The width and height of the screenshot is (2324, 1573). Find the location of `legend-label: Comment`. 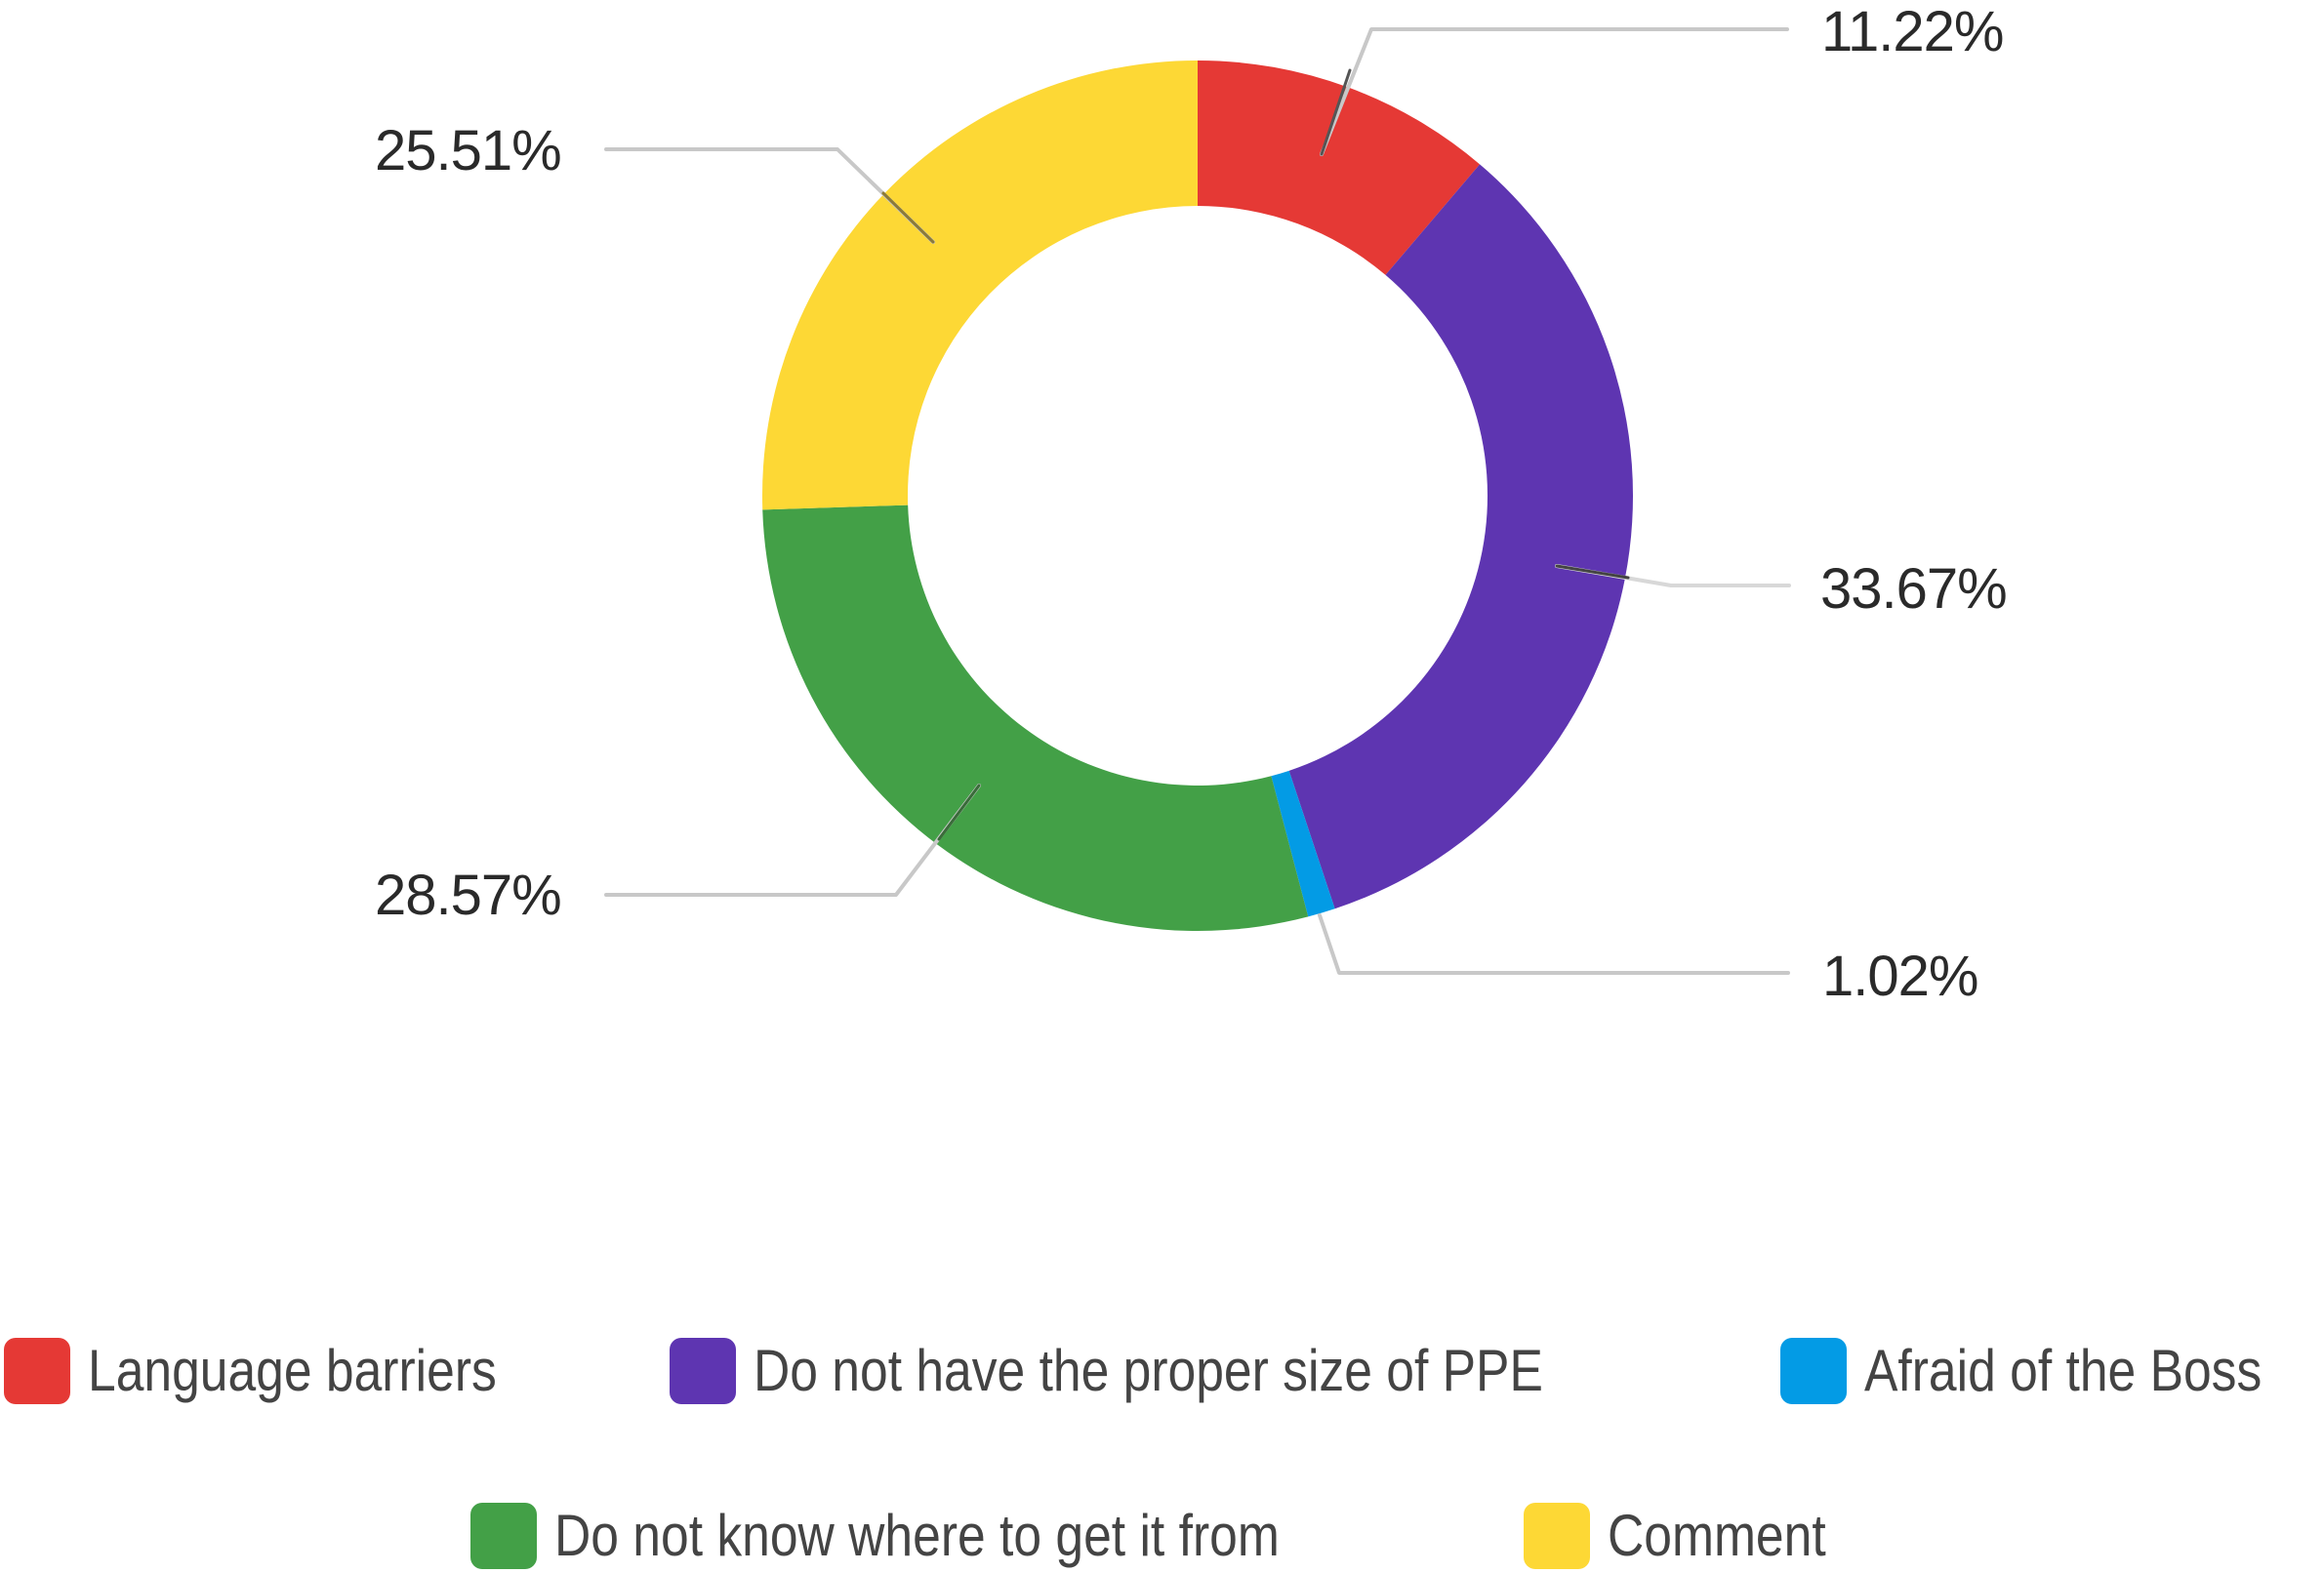

legend-label: Comment is located at coordinates (1717, 1535).